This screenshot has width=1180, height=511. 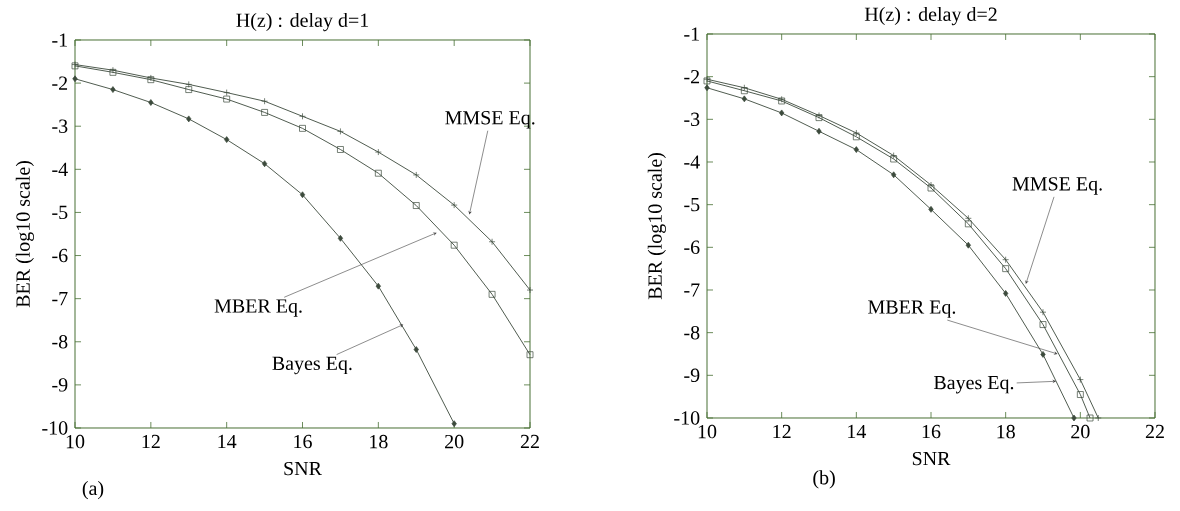 What do you see at coordinates (302, 22) in the screenshot?
I see `chart-title: H(z) : delay d=1` at bounding box center [302, 22].